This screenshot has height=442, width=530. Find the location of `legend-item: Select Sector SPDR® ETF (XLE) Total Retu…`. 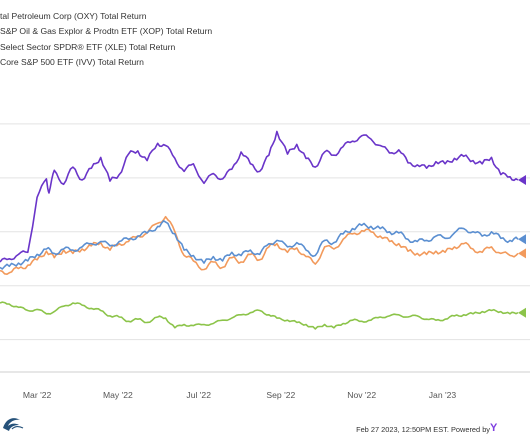

legend-item: Select Sector SPDR® ETF (XLE) Total Retu… is located at coordinates (265, 47).